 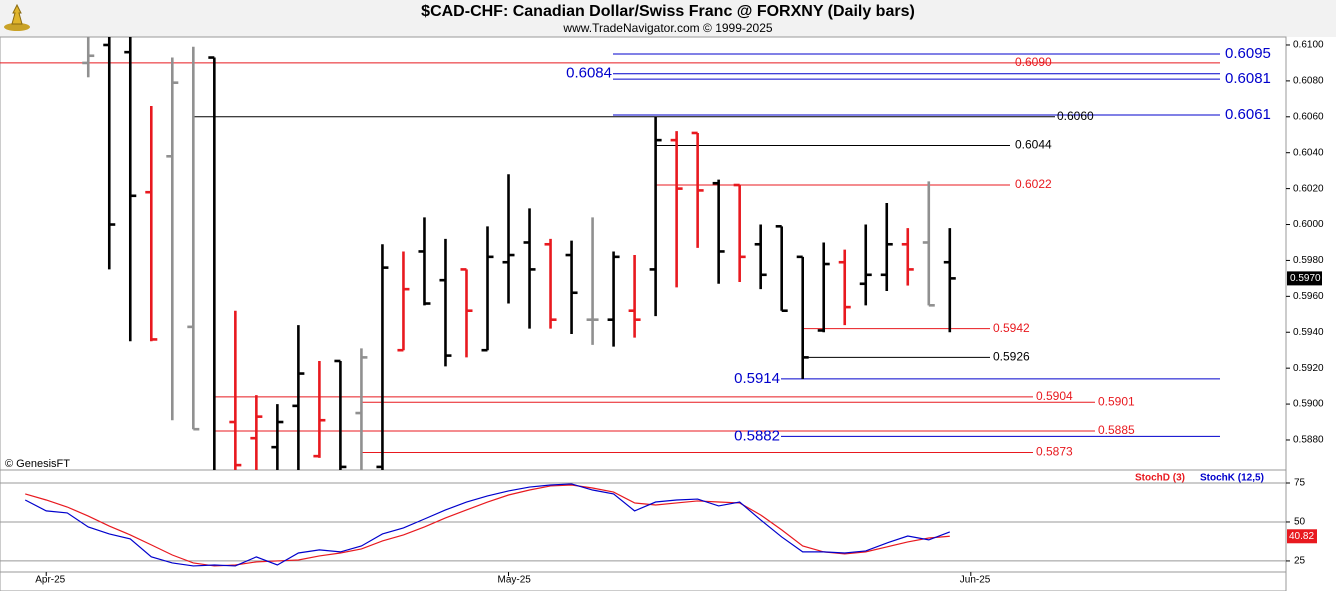 What do you see at coordinates (1075, 116) in the screenshot?
I see `level-label: 0.6060` at bounding box center [1075, 116].